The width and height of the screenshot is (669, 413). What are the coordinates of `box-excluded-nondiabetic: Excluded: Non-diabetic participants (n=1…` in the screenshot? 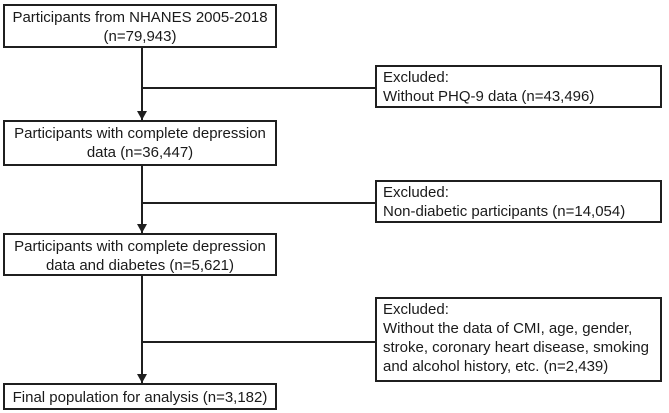 It's located at (518, 201).